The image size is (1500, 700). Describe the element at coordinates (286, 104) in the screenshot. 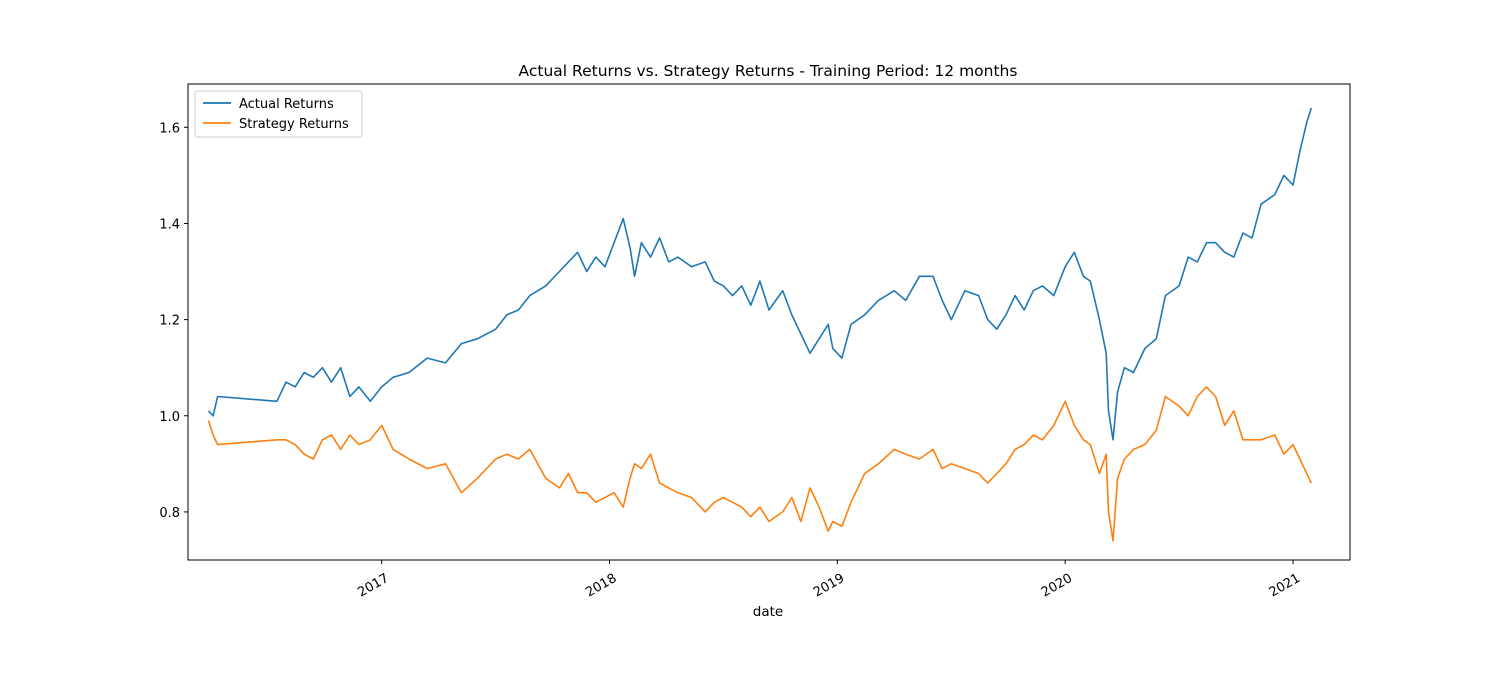

I see `legend-label: Actual Returns` at that location.